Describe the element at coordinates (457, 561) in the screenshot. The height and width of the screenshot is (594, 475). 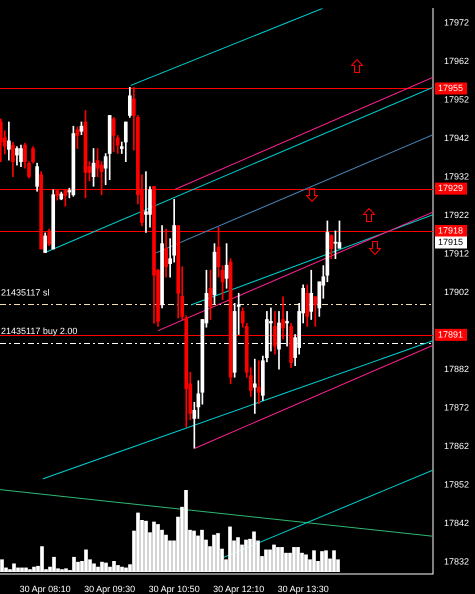
I see `y-tick-label: 17832` at that location.